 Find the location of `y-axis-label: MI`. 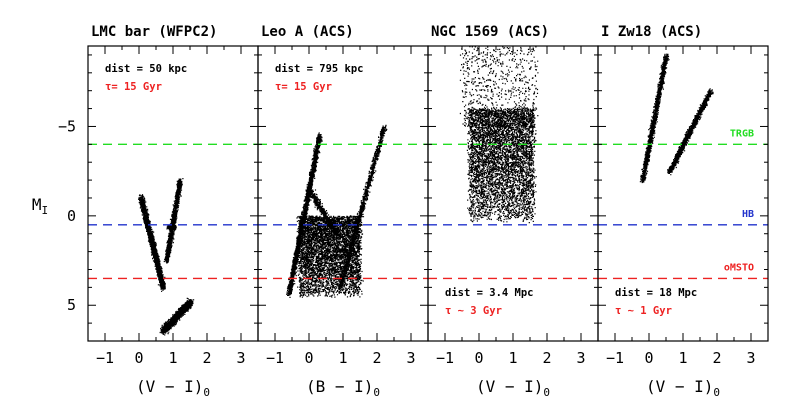

y-axis-label: MI is located at coordinates (40, 206).